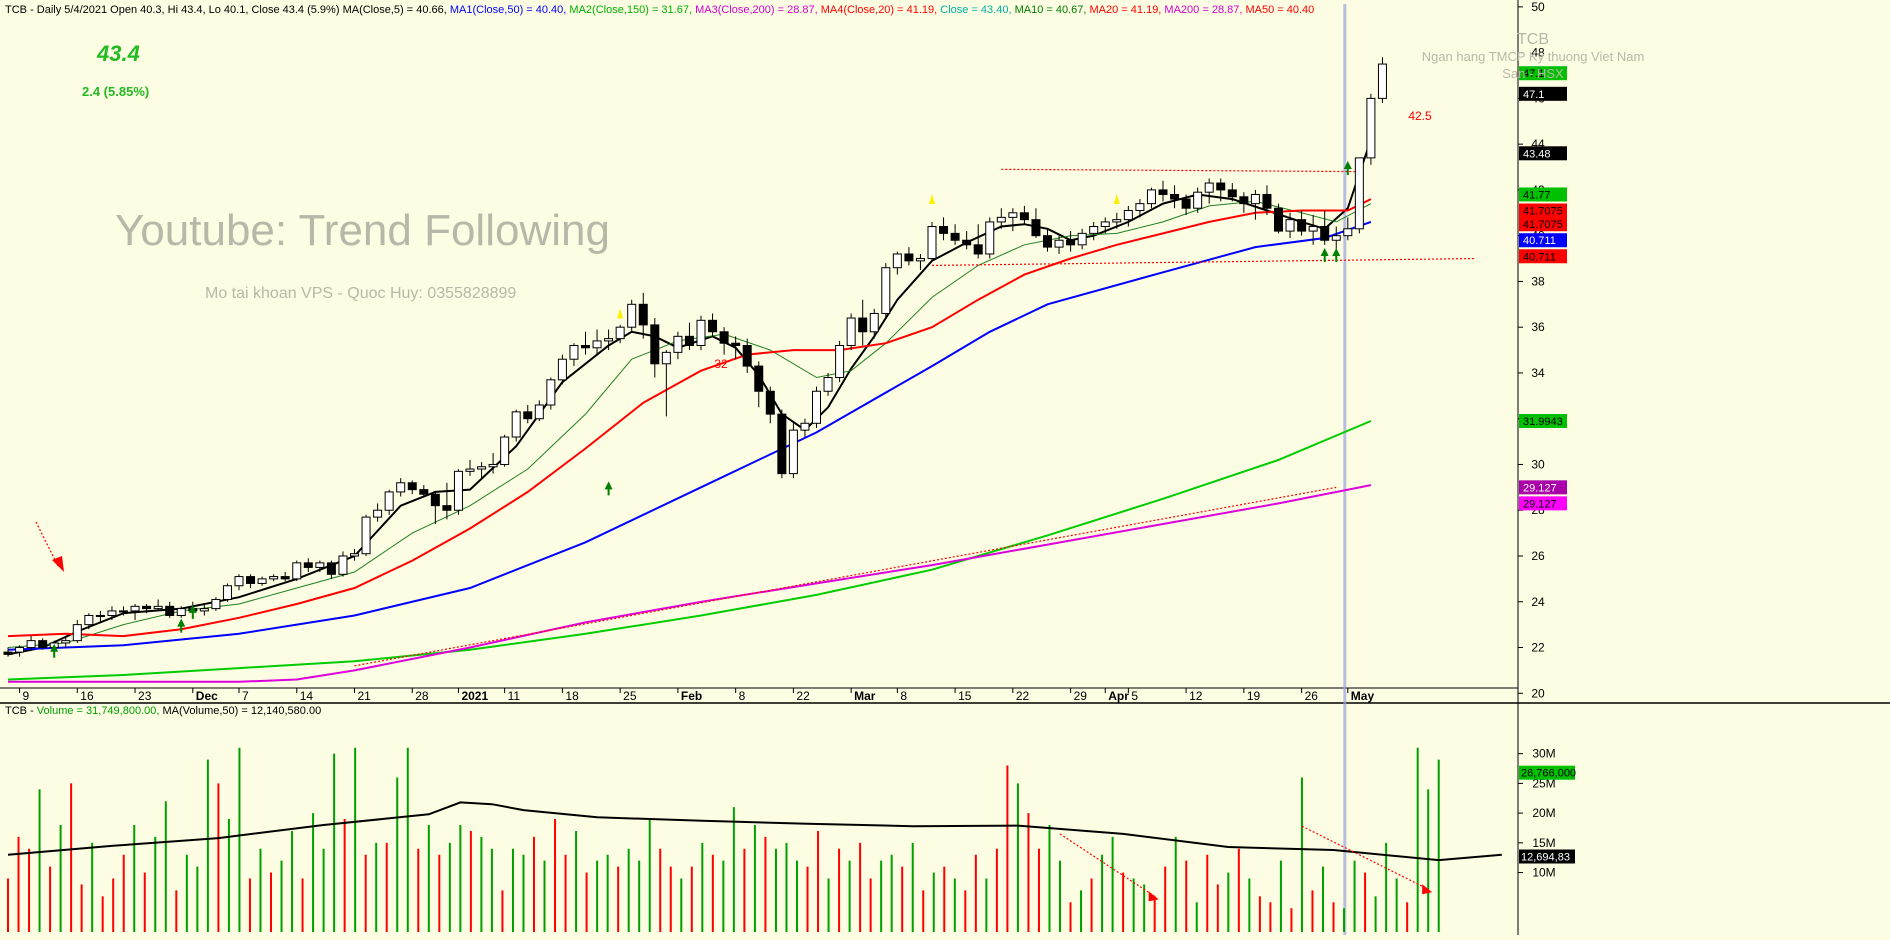 The height and width of the screenshot is (940, 1890). I want to click on price-tag-label: 41.77, so click(1537, 195).